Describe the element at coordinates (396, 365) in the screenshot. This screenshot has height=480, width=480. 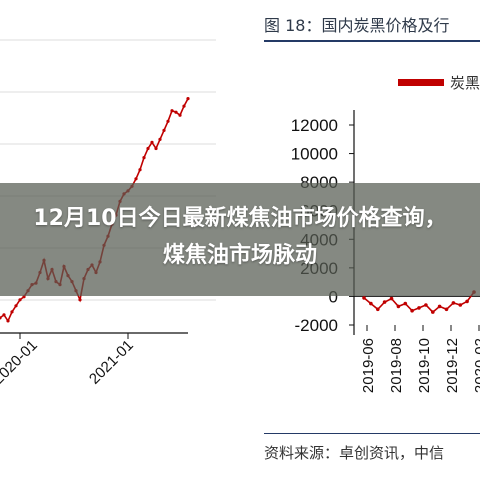
I see `right-x-tick-label: 2019-08` at that location.